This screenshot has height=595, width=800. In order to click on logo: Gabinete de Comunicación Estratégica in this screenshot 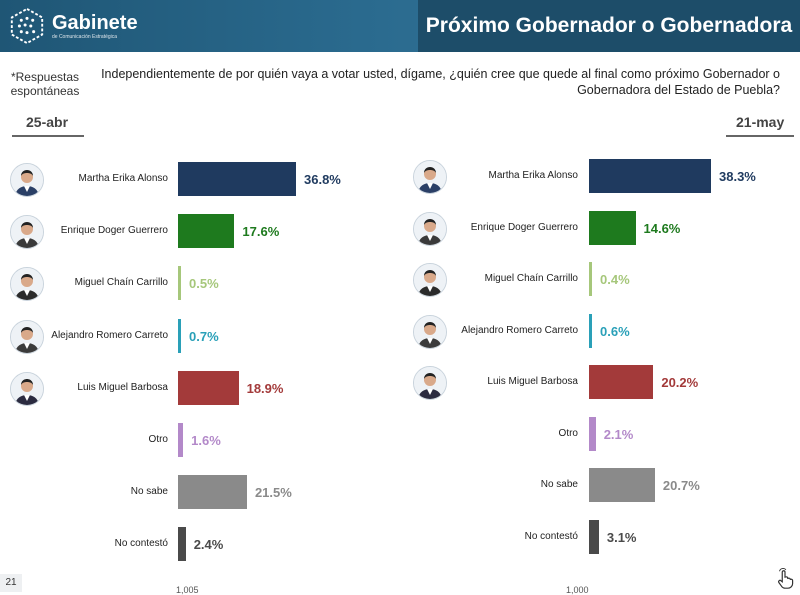, I will do `click(73, 26)`.